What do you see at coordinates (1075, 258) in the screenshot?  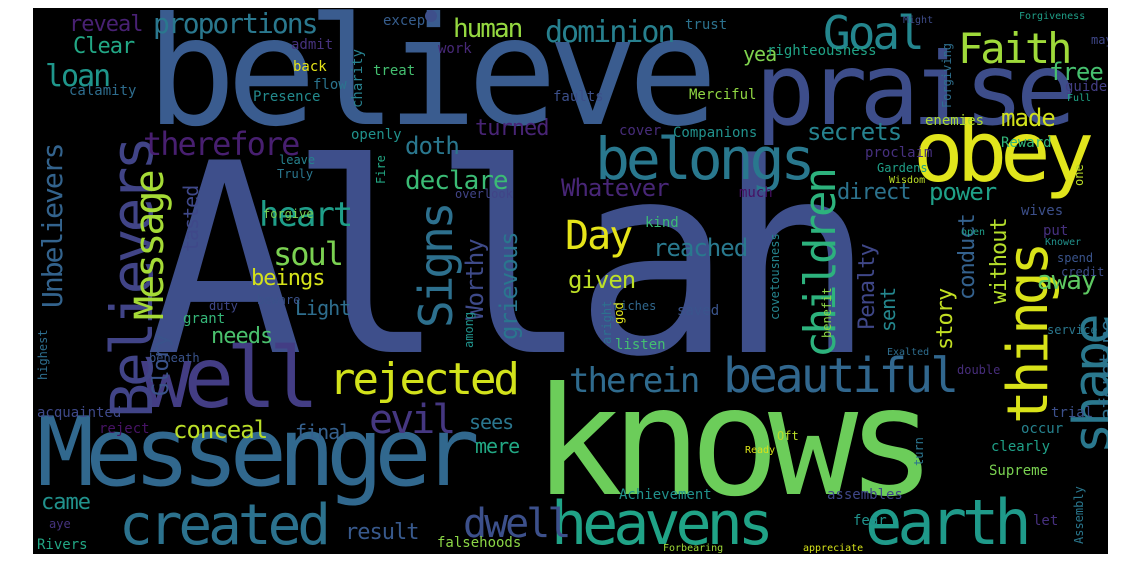 I see `word-spend: spend` at bounding box center [1075, 258].